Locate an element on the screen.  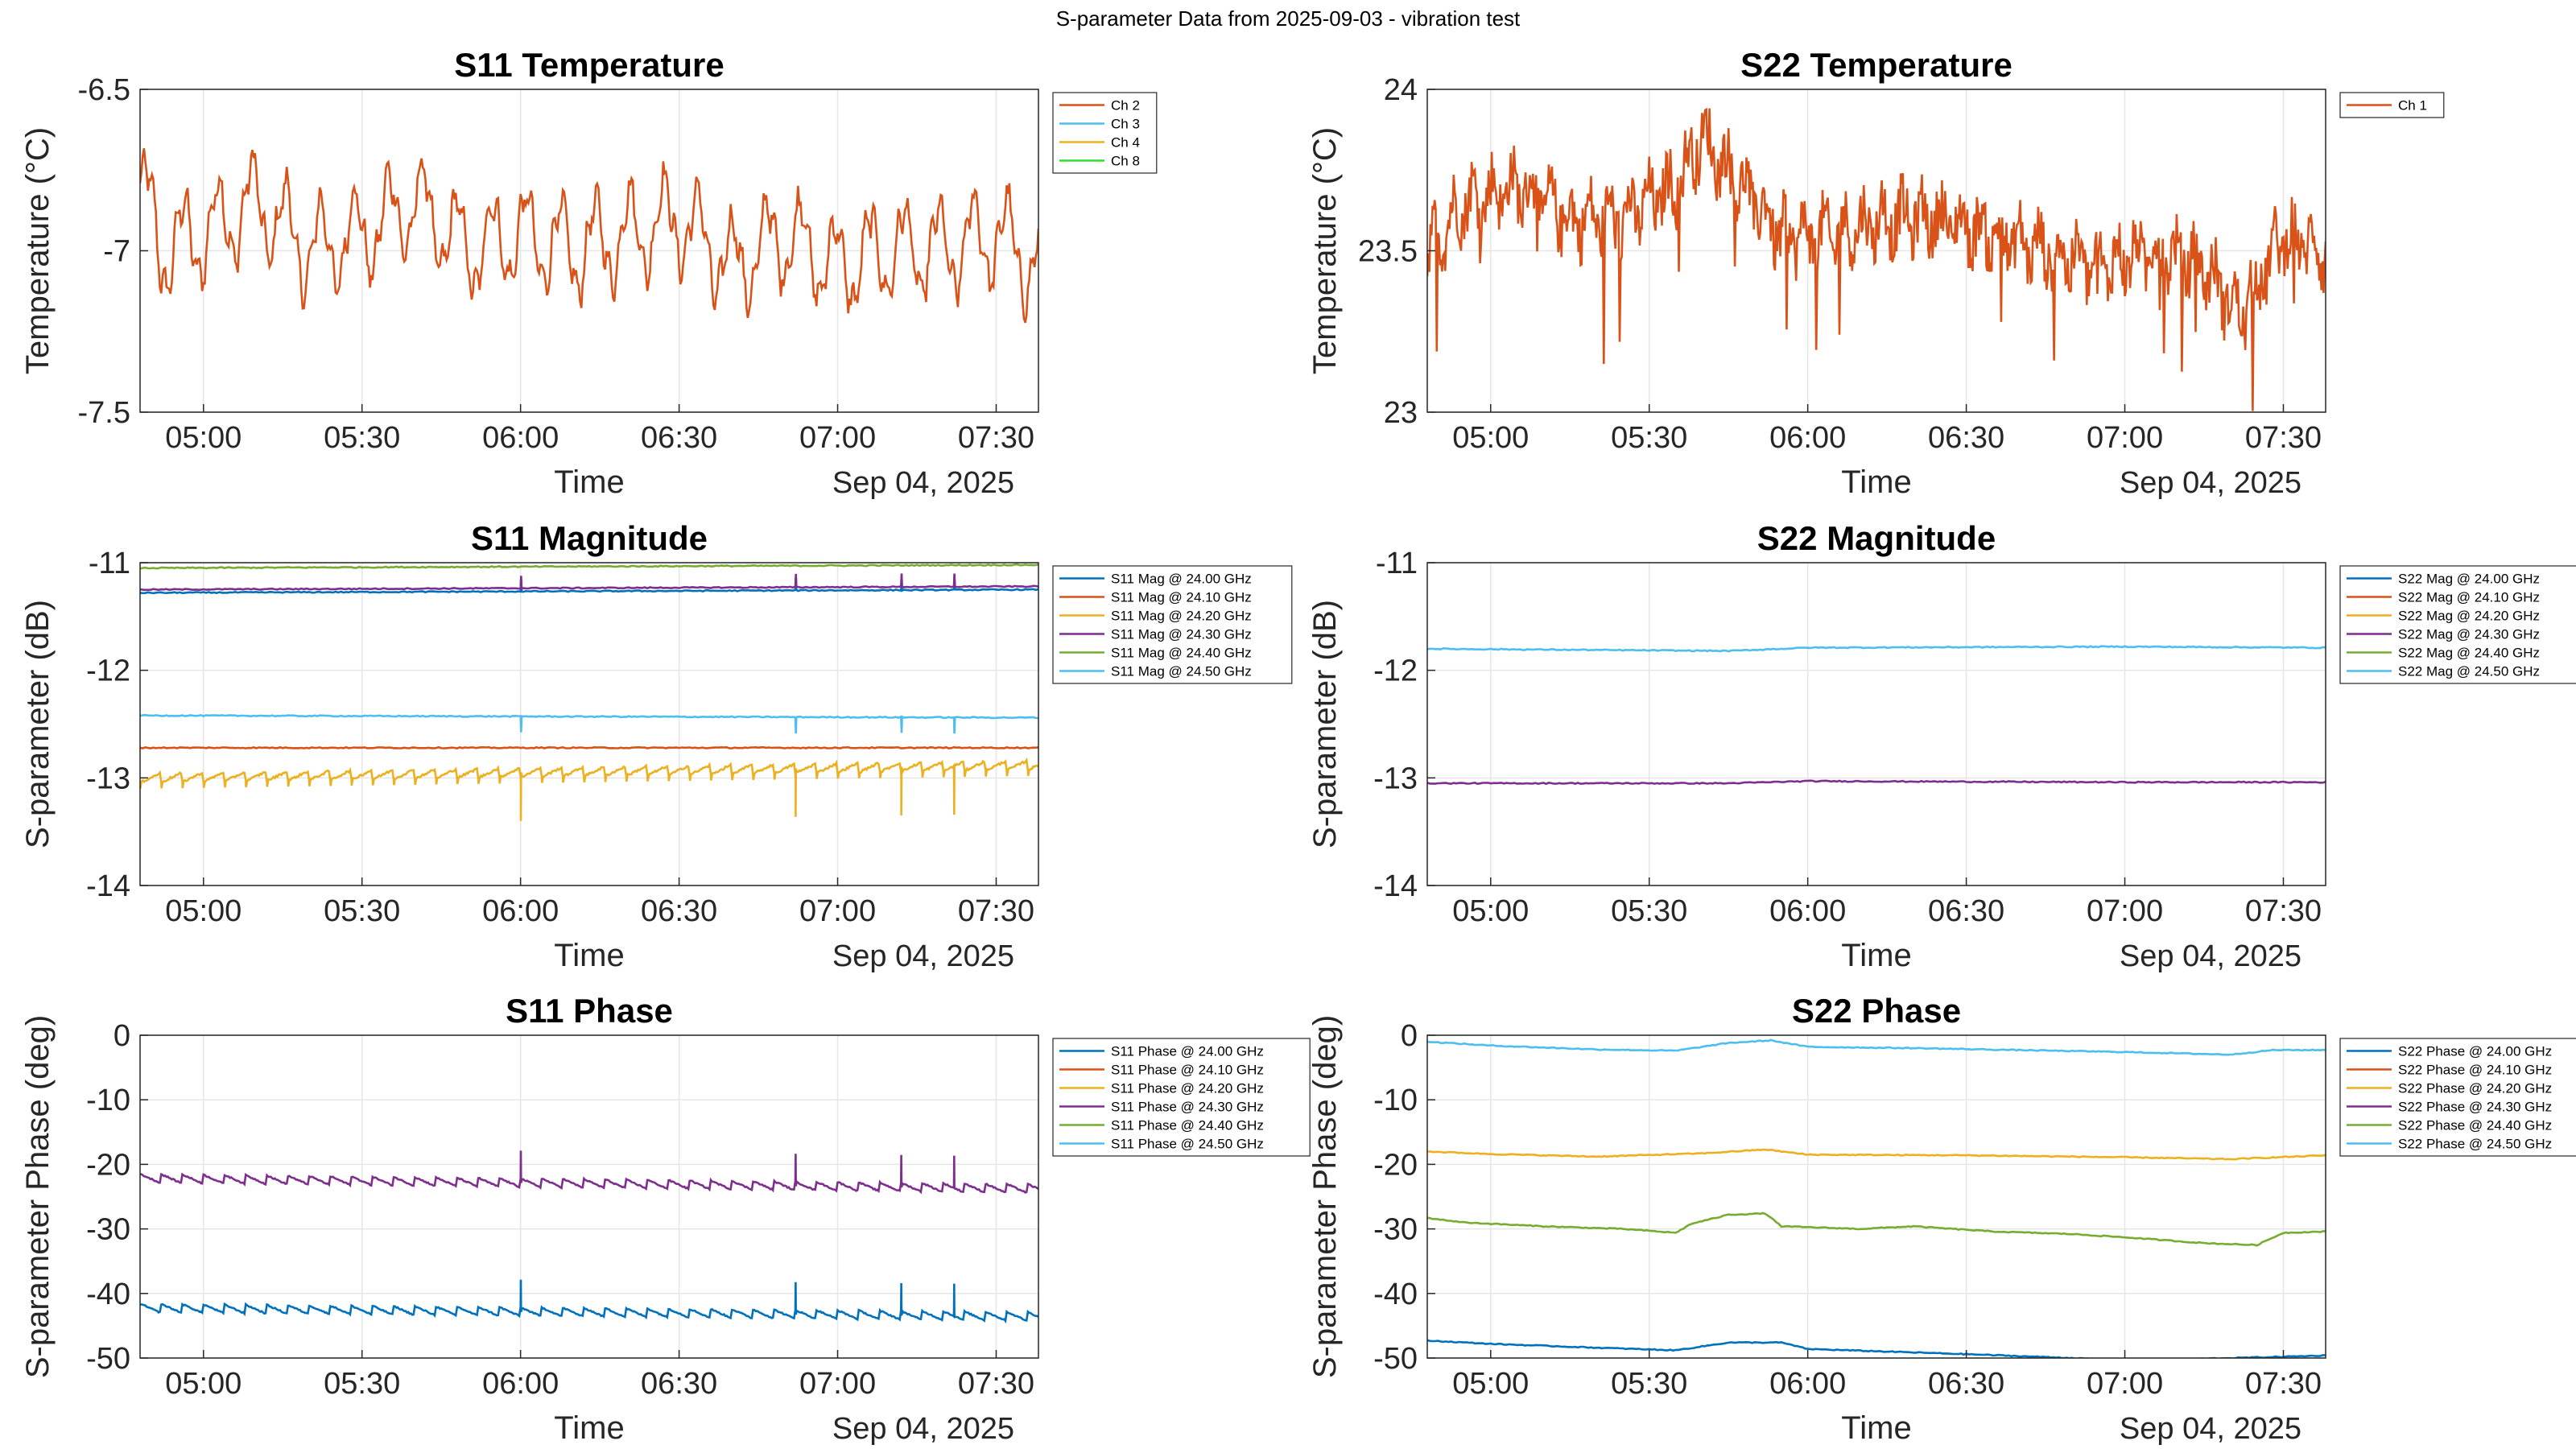
y-tick-label: 24 is located at coordinates (1401, 90).